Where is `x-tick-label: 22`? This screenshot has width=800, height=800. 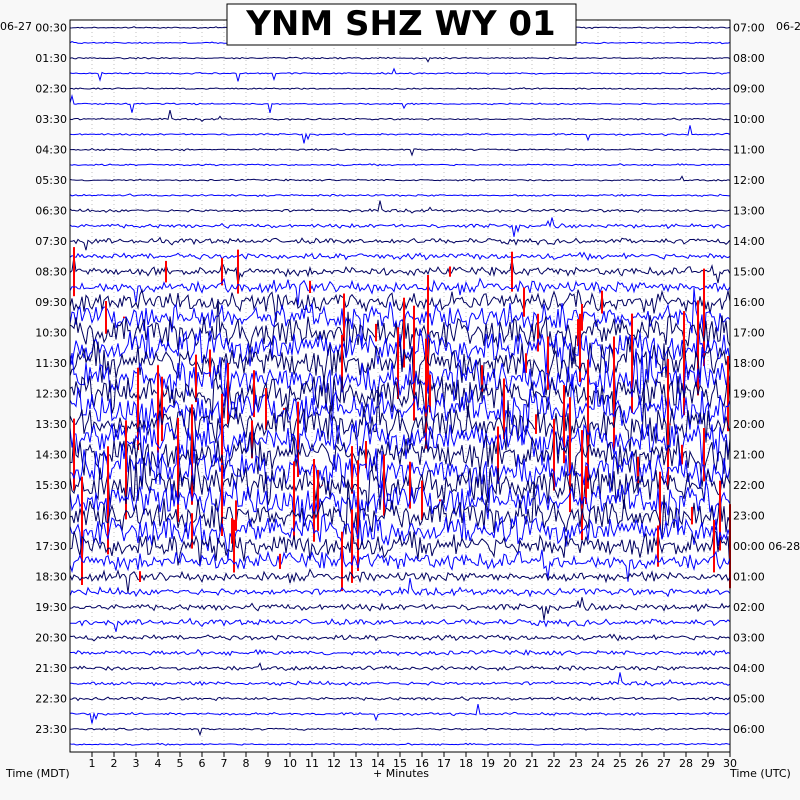 x-tick-label: 22 is located at coordinates (554, 763).